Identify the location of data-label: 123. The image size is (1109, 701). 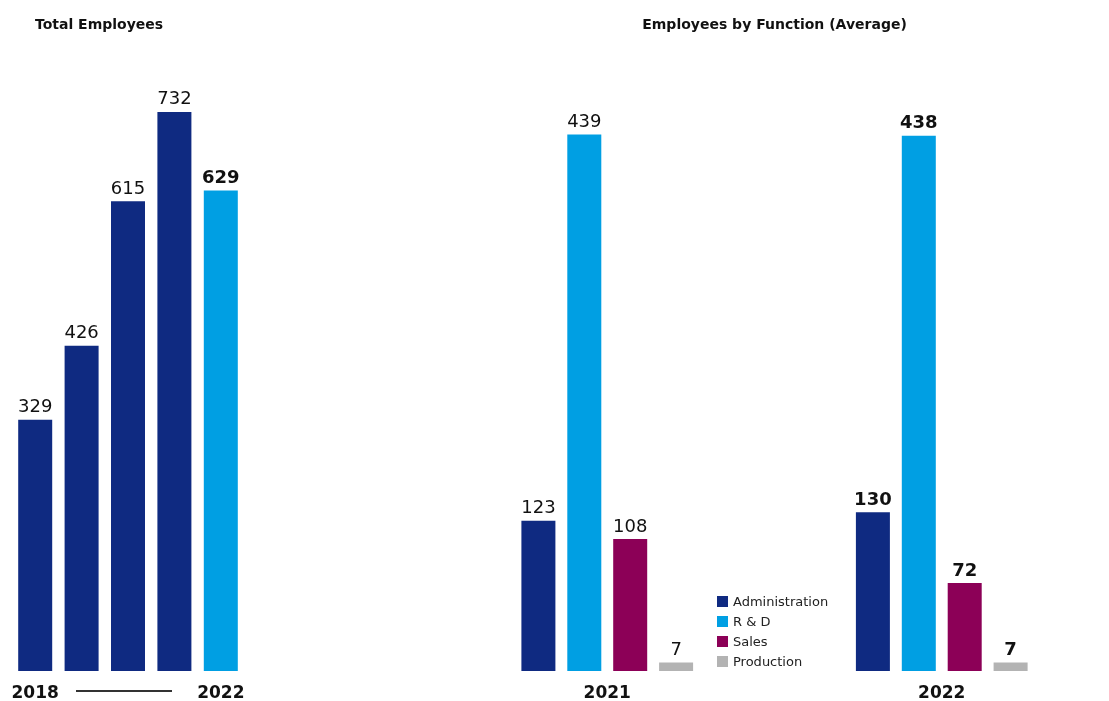
(538, 507).